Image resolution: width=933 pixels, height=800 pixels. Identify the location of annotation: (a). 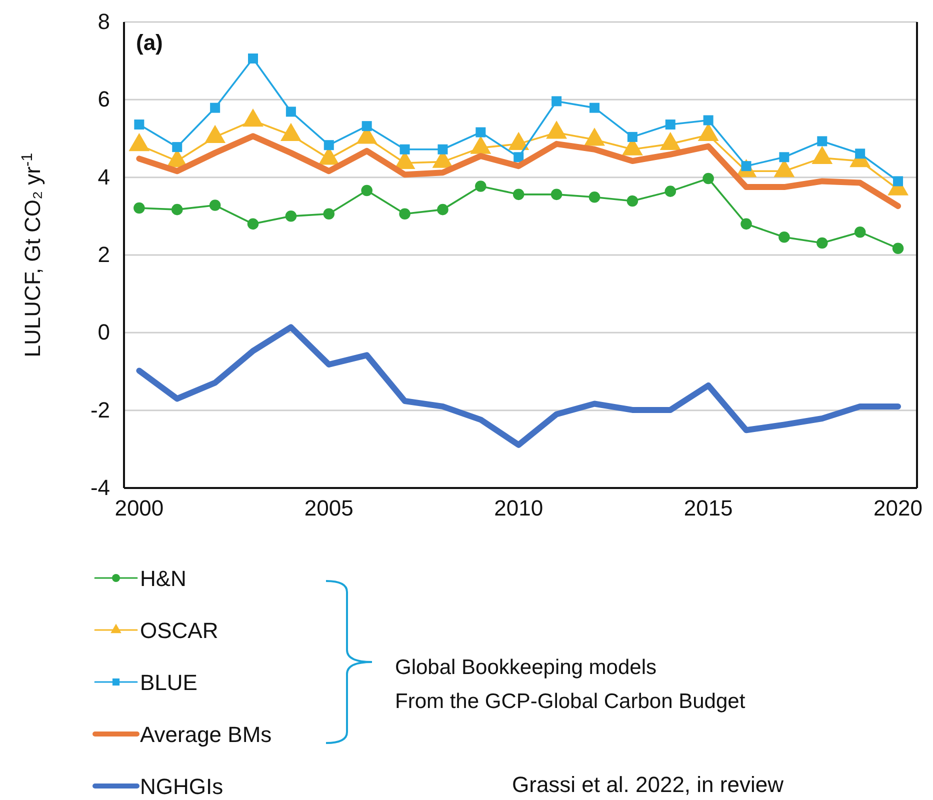
(149, 42).